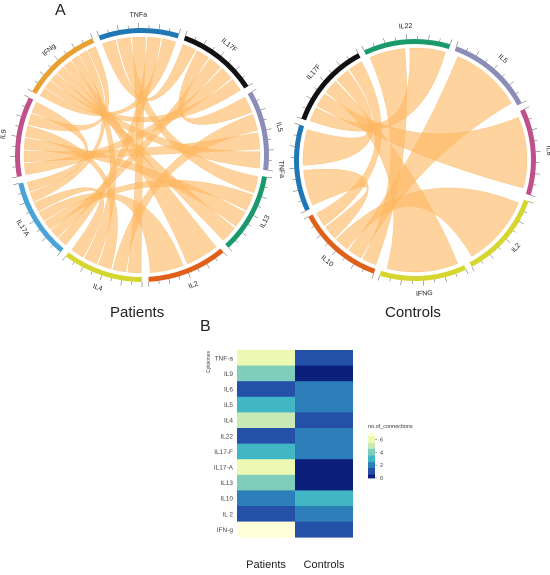 The image size is (550, 575). Describe the element at coordinates (324, 529) in the screenshot. I see `heatmap-cell-ifn-g-controls` at that location.